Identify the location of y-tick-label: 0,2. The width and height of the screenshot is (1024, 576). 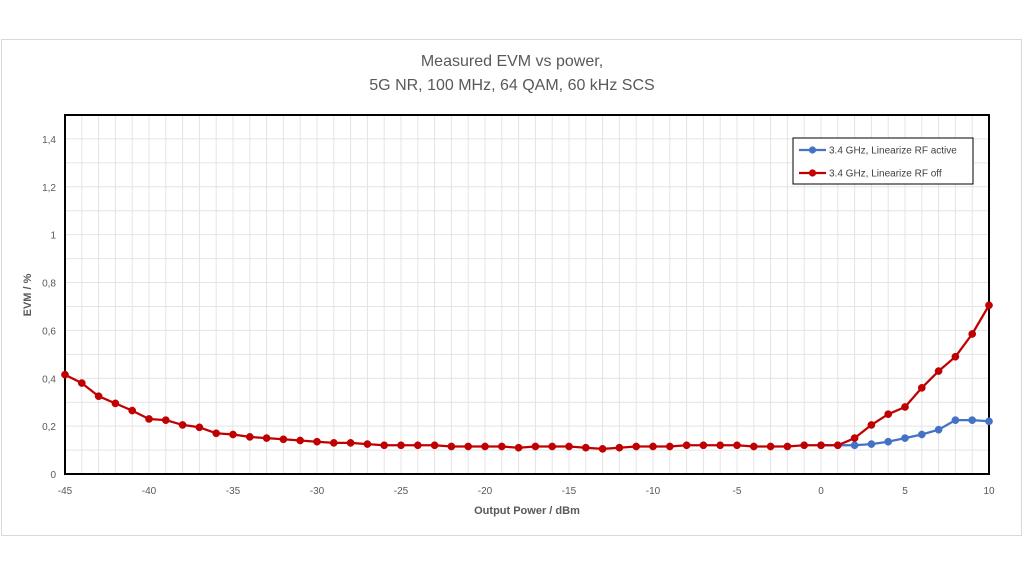
(49, 427).